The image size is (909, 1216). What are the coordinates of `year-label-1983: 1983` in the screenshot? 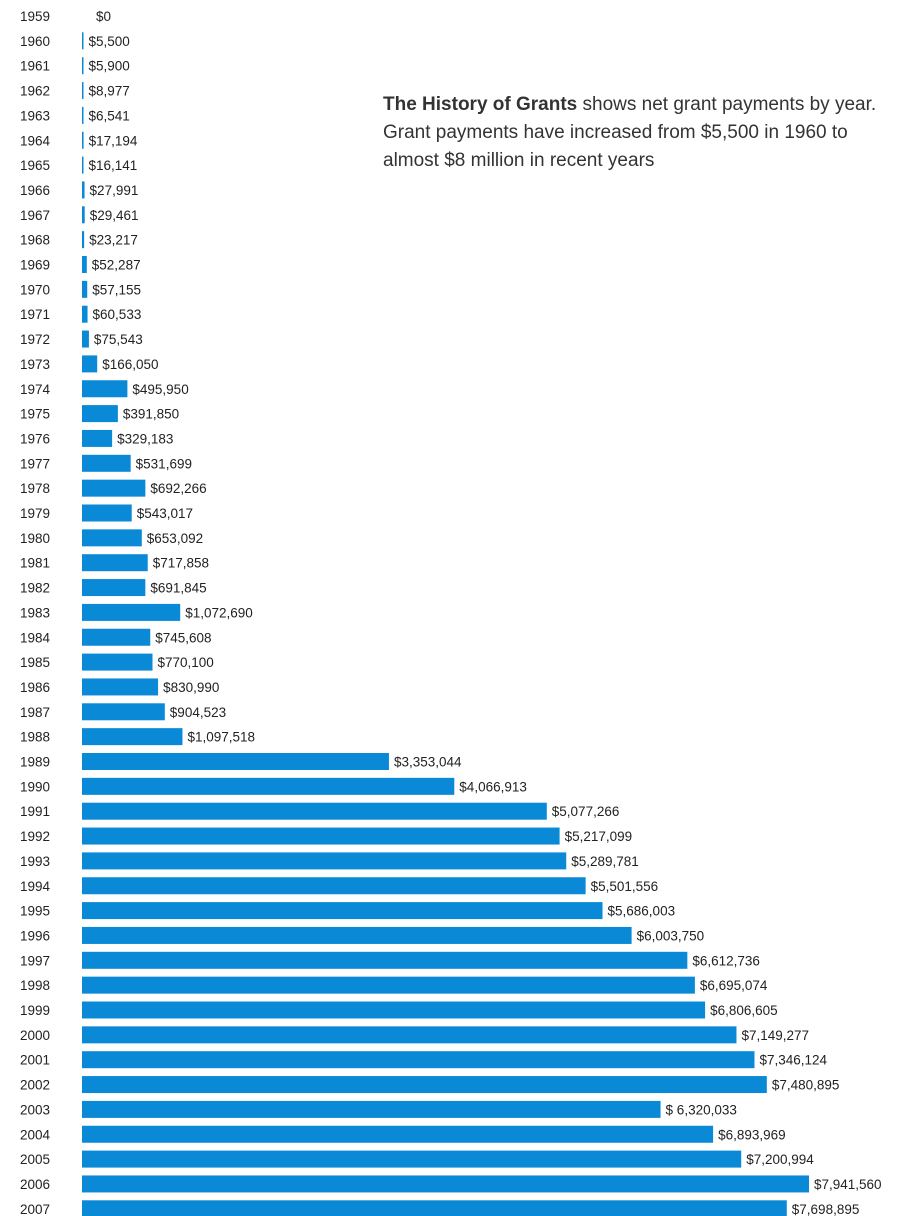 It's located at (35, 612).